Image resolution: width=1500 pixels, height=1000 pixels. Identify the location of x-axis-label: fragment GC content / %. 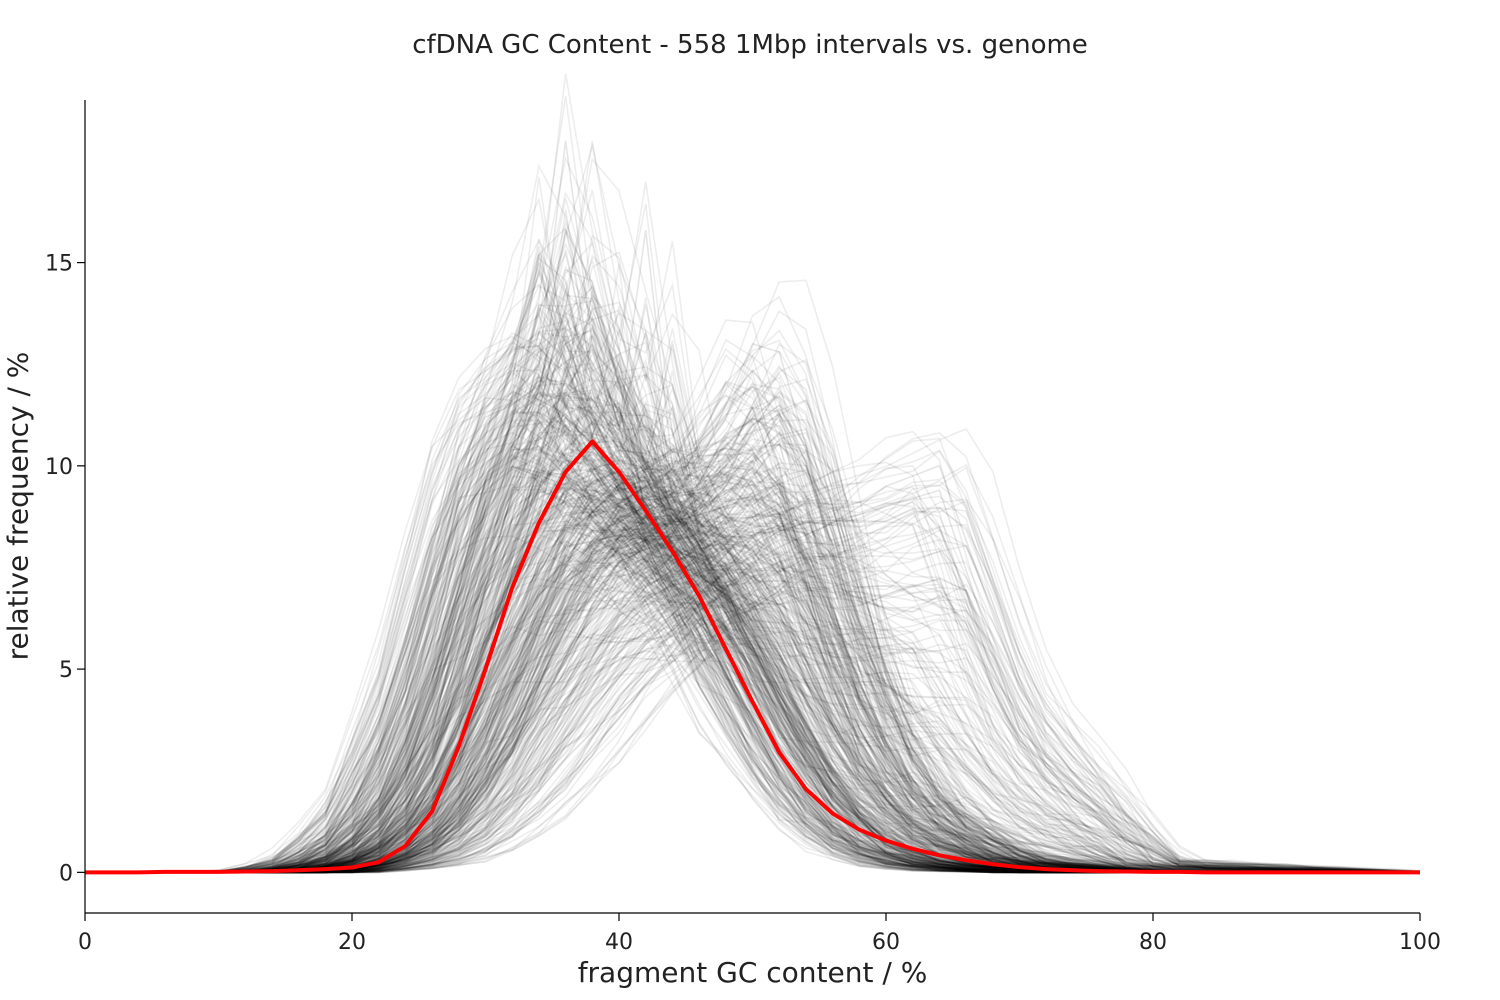
(752, 972).